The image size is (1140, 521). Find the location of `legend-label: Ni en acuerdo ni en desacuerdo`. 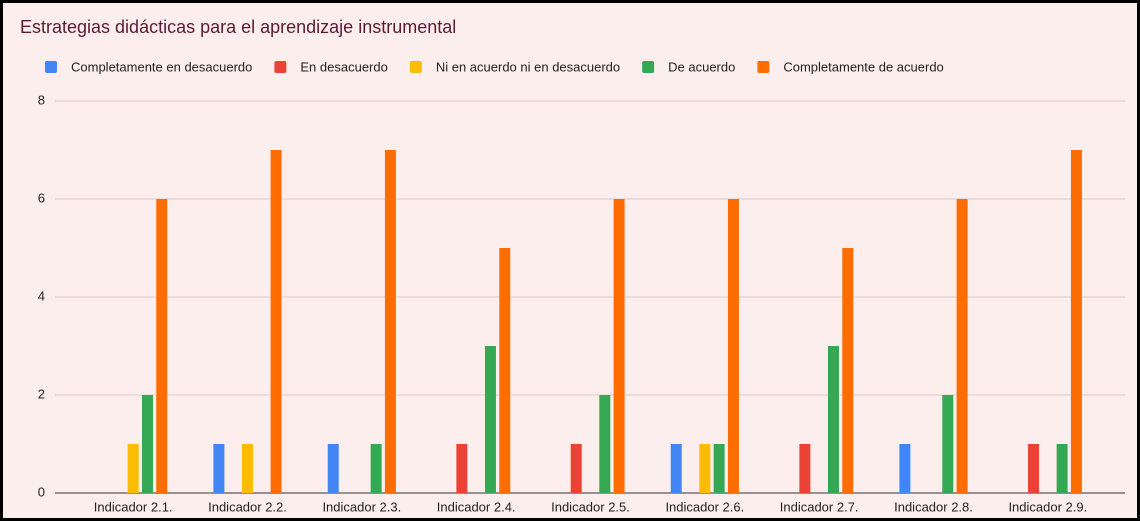

legend-label: Ni en acuerdo ni en desacuerdo is located at coordinates (528, 66).